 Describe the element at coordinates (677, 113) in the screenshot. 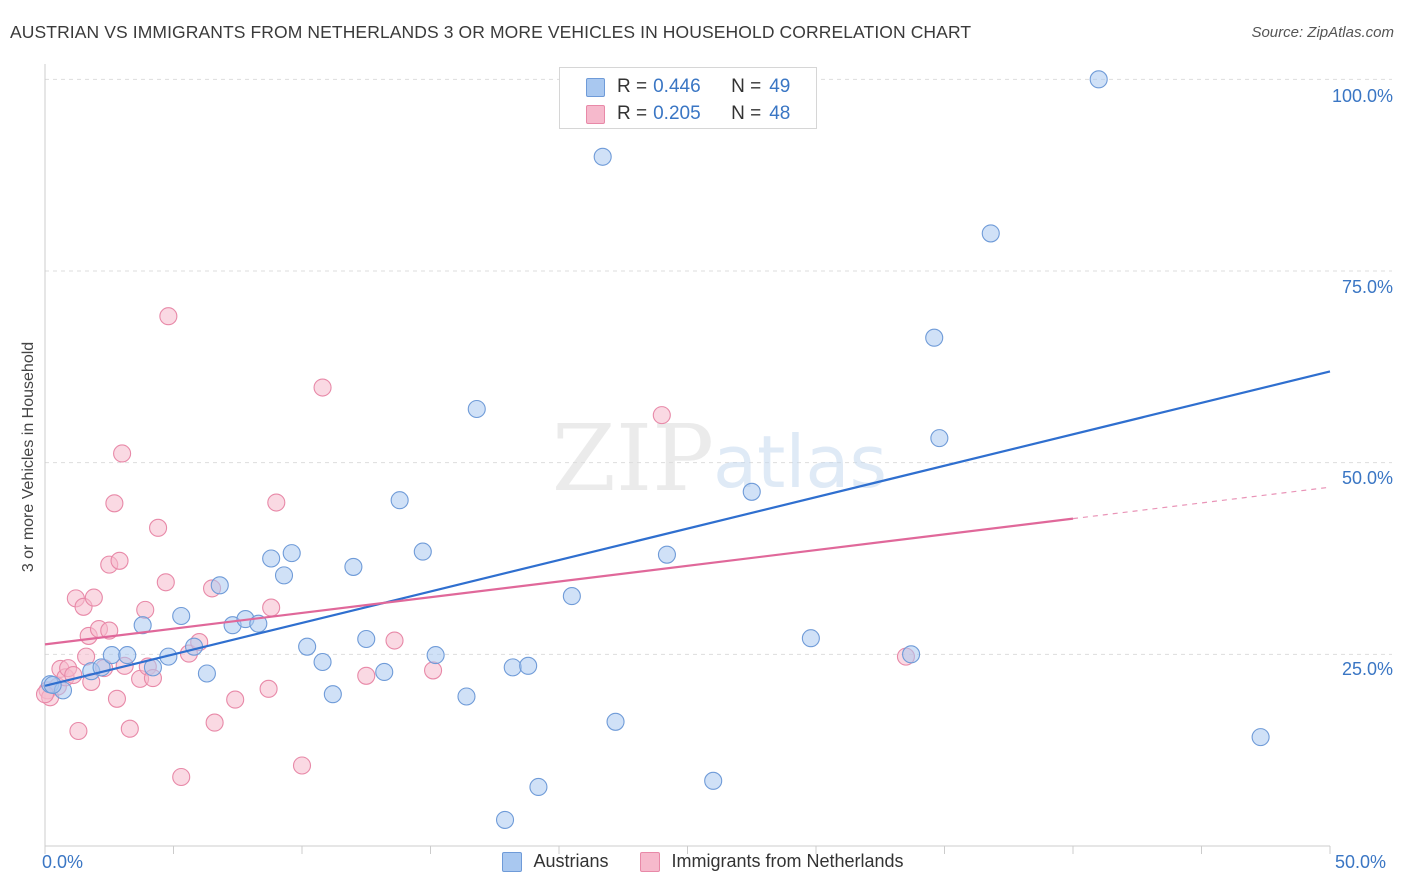

I see `r-value: 0.205` at that location.